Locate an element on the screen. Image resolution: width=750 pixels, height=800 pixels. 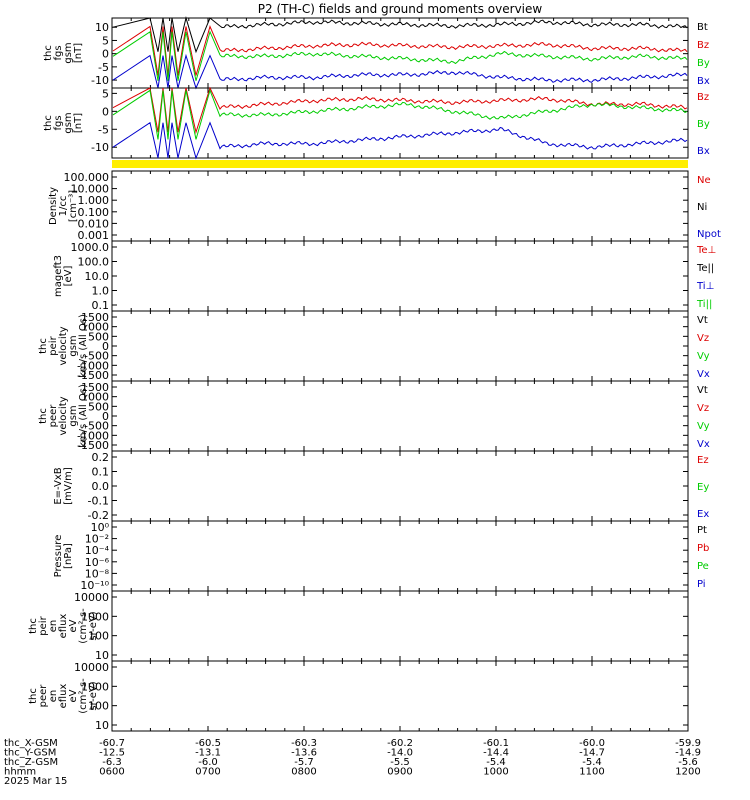
y-tick-label: -5 is located at coordinates (103, 129).